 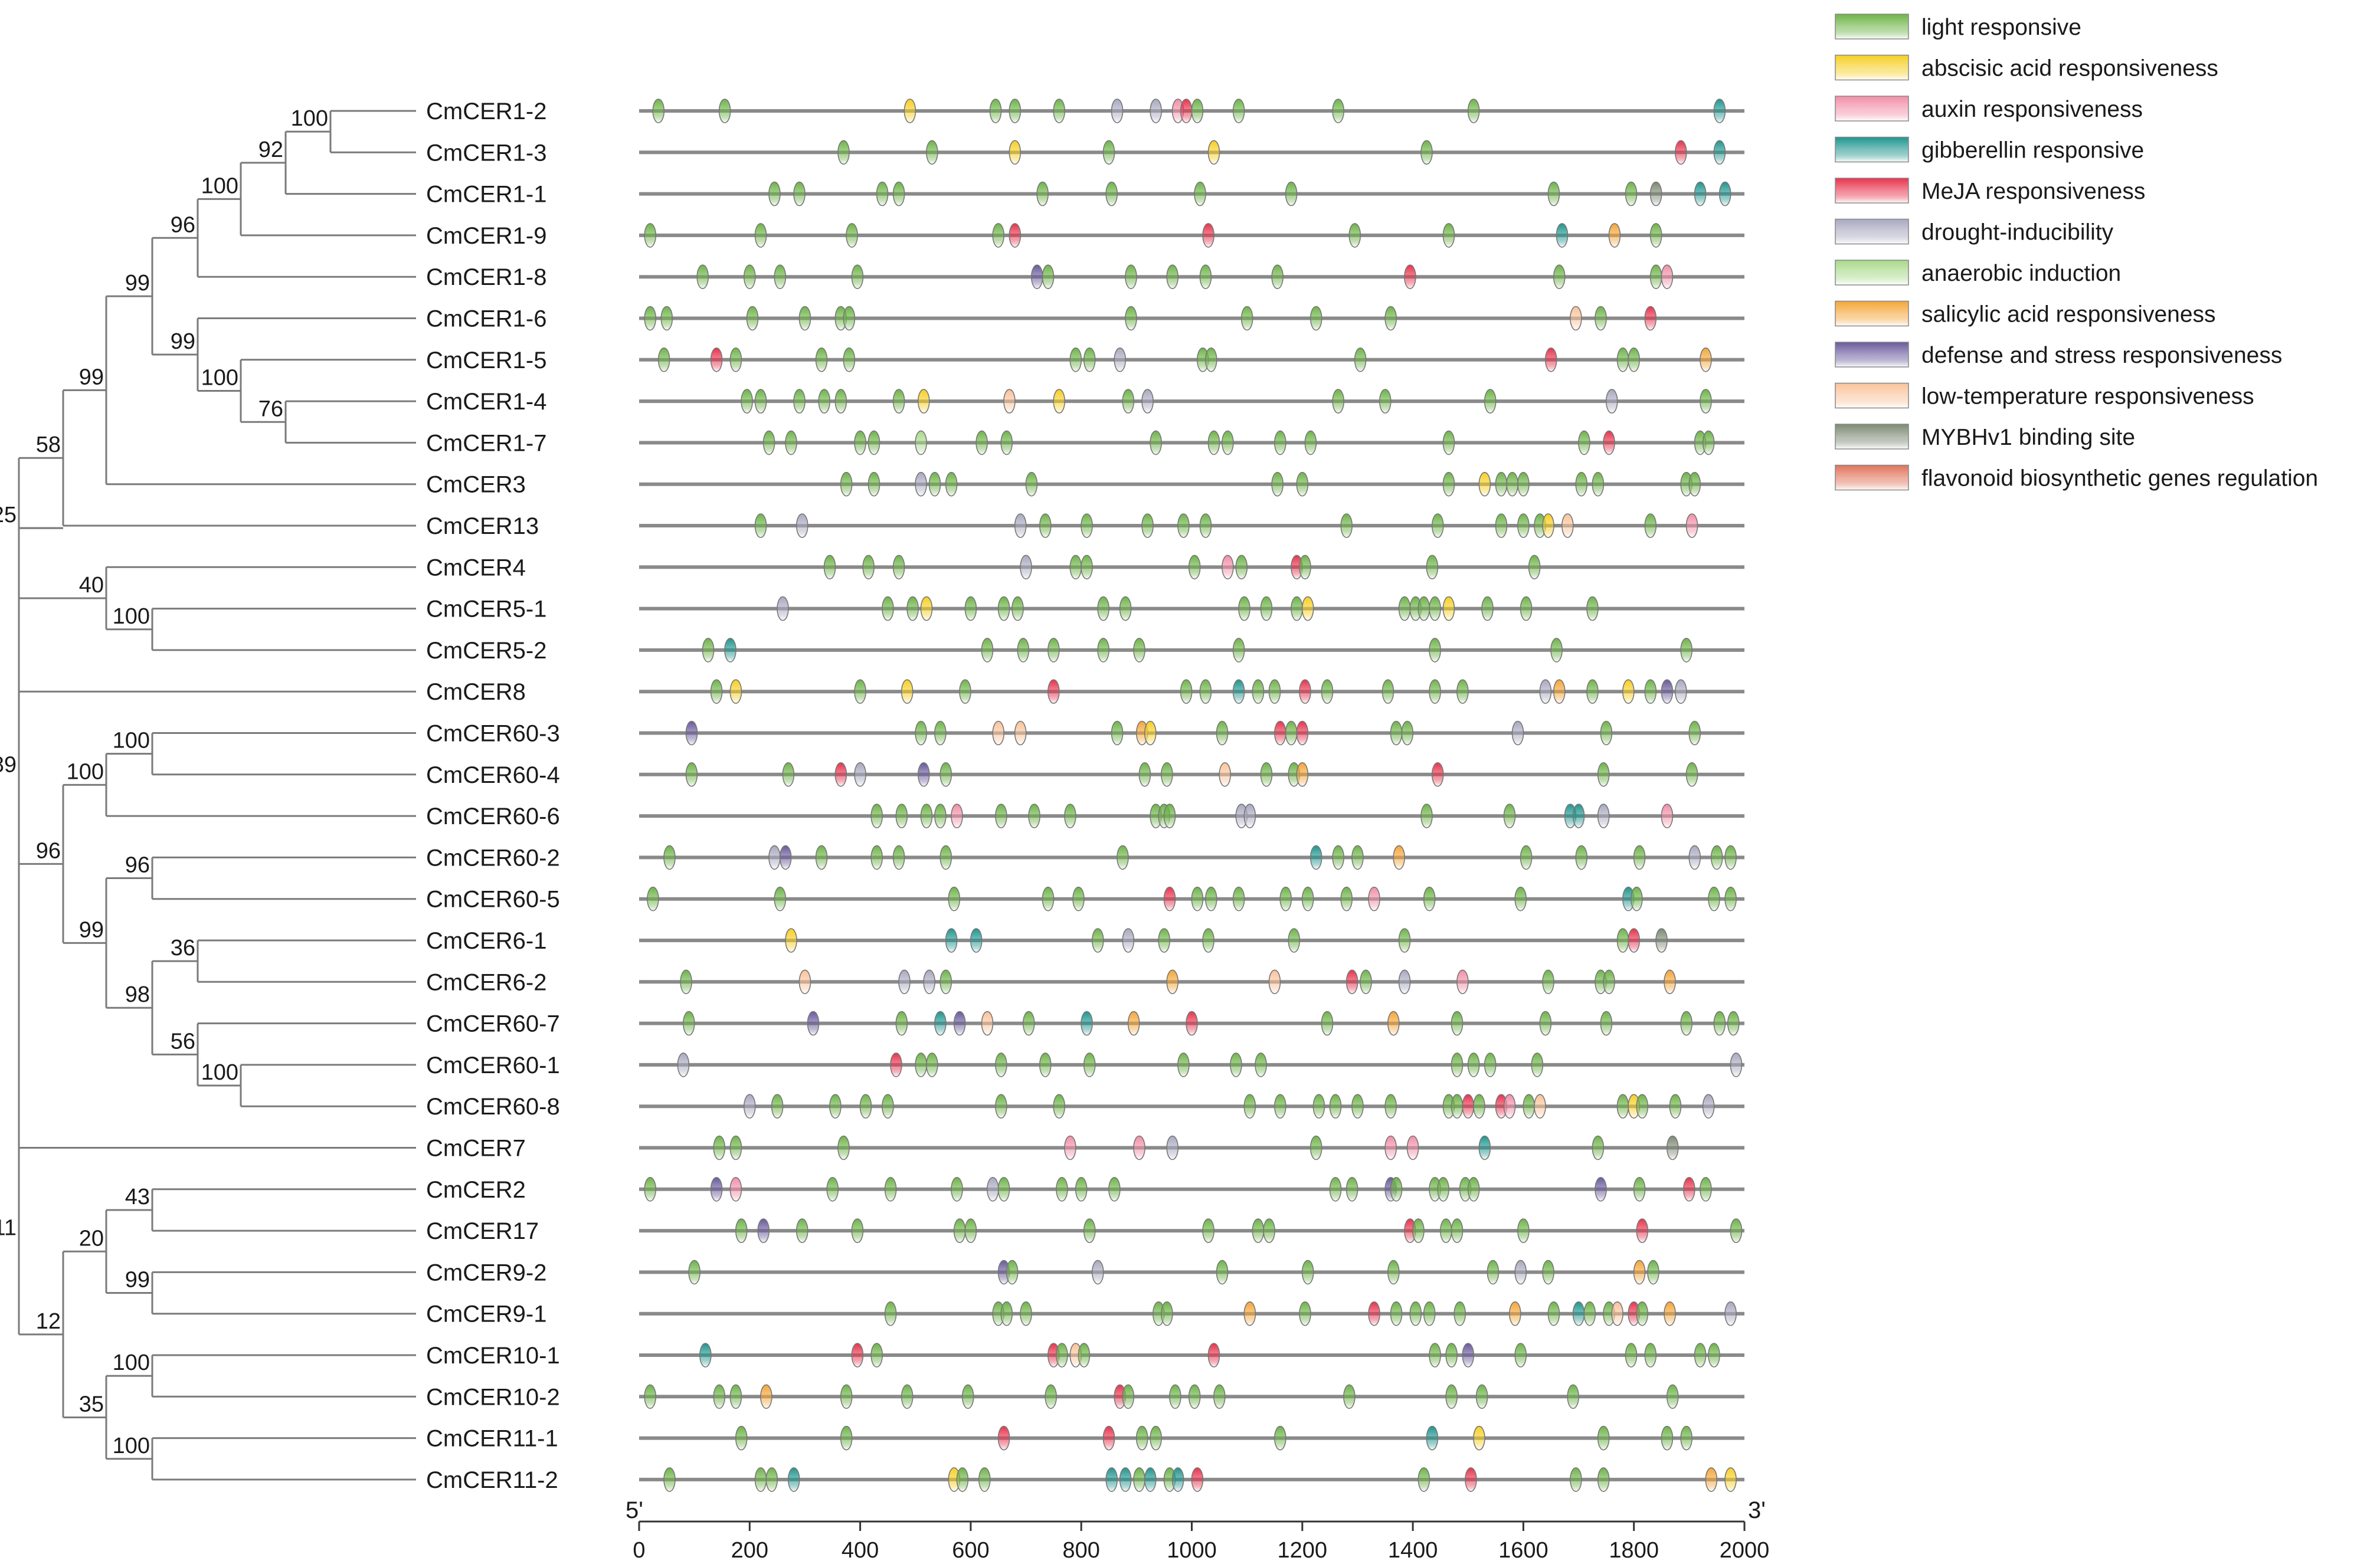 What do you see at coordinates (971, 1550) in the screenshot?
I see `x-tick-label: 600` at bounding box center [971, 1550].